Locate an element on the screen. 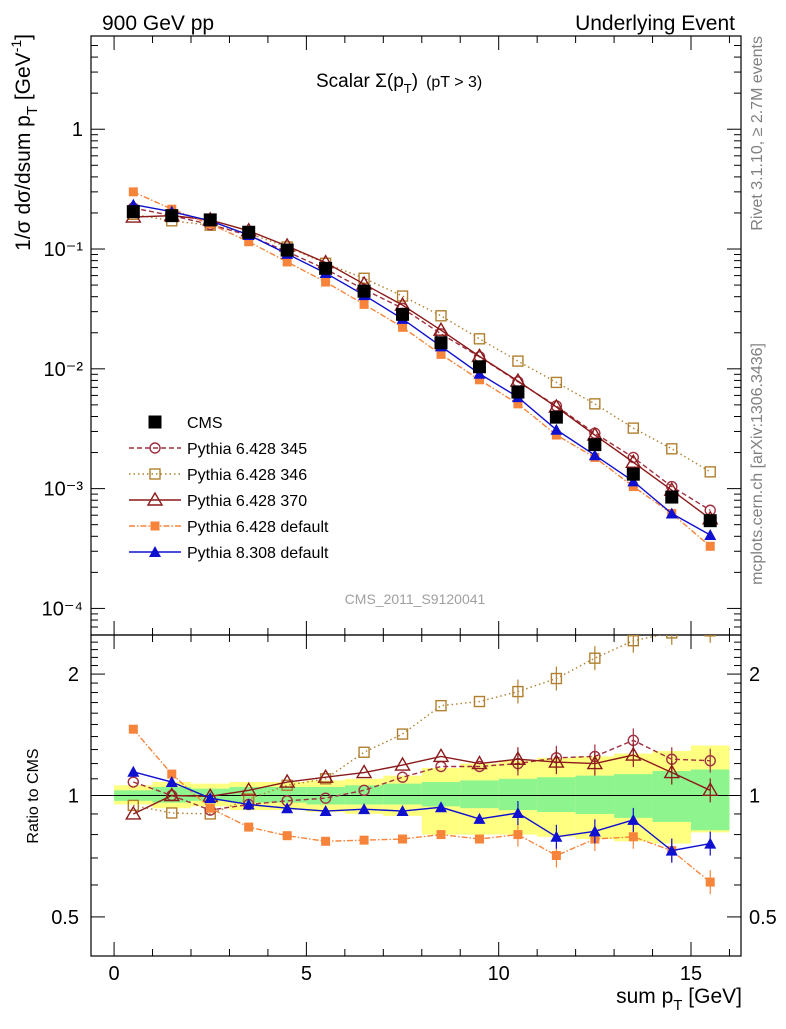 This screenshot has height=1029, width=786. legend-marker-p8 is located at coordinates (155, 551).